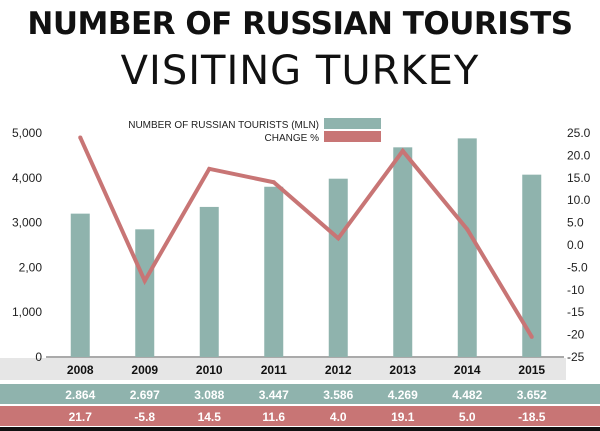  What do you see at coordinates (579, 178) in the screenshot?
I see `right-tick-label: 15.0` at bounding box center [579, 178].